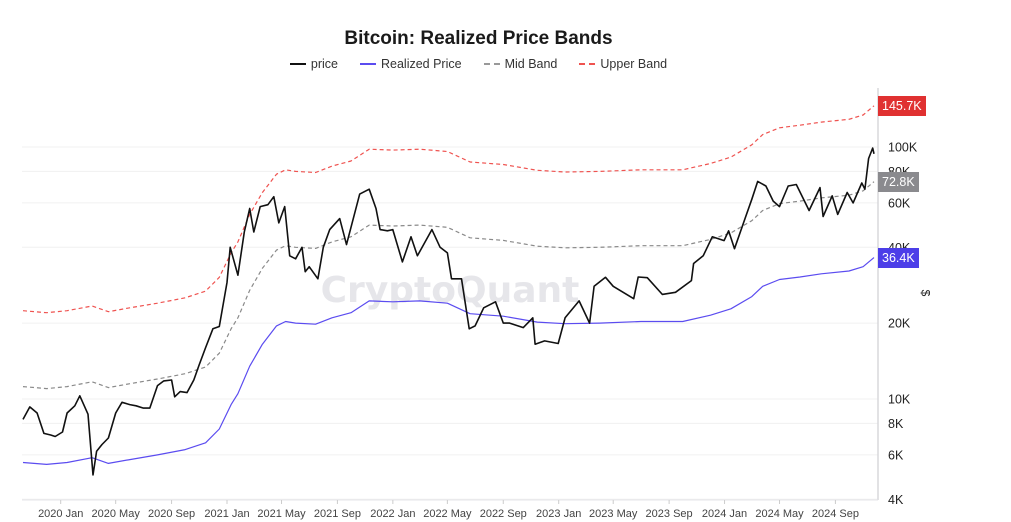 This screenshot has height=522, width=1011. What do you see at coordinates (171, 514) in the screenshot?
I see `x-tick-label: 2020 Sep` at bounding box center [171, 514].